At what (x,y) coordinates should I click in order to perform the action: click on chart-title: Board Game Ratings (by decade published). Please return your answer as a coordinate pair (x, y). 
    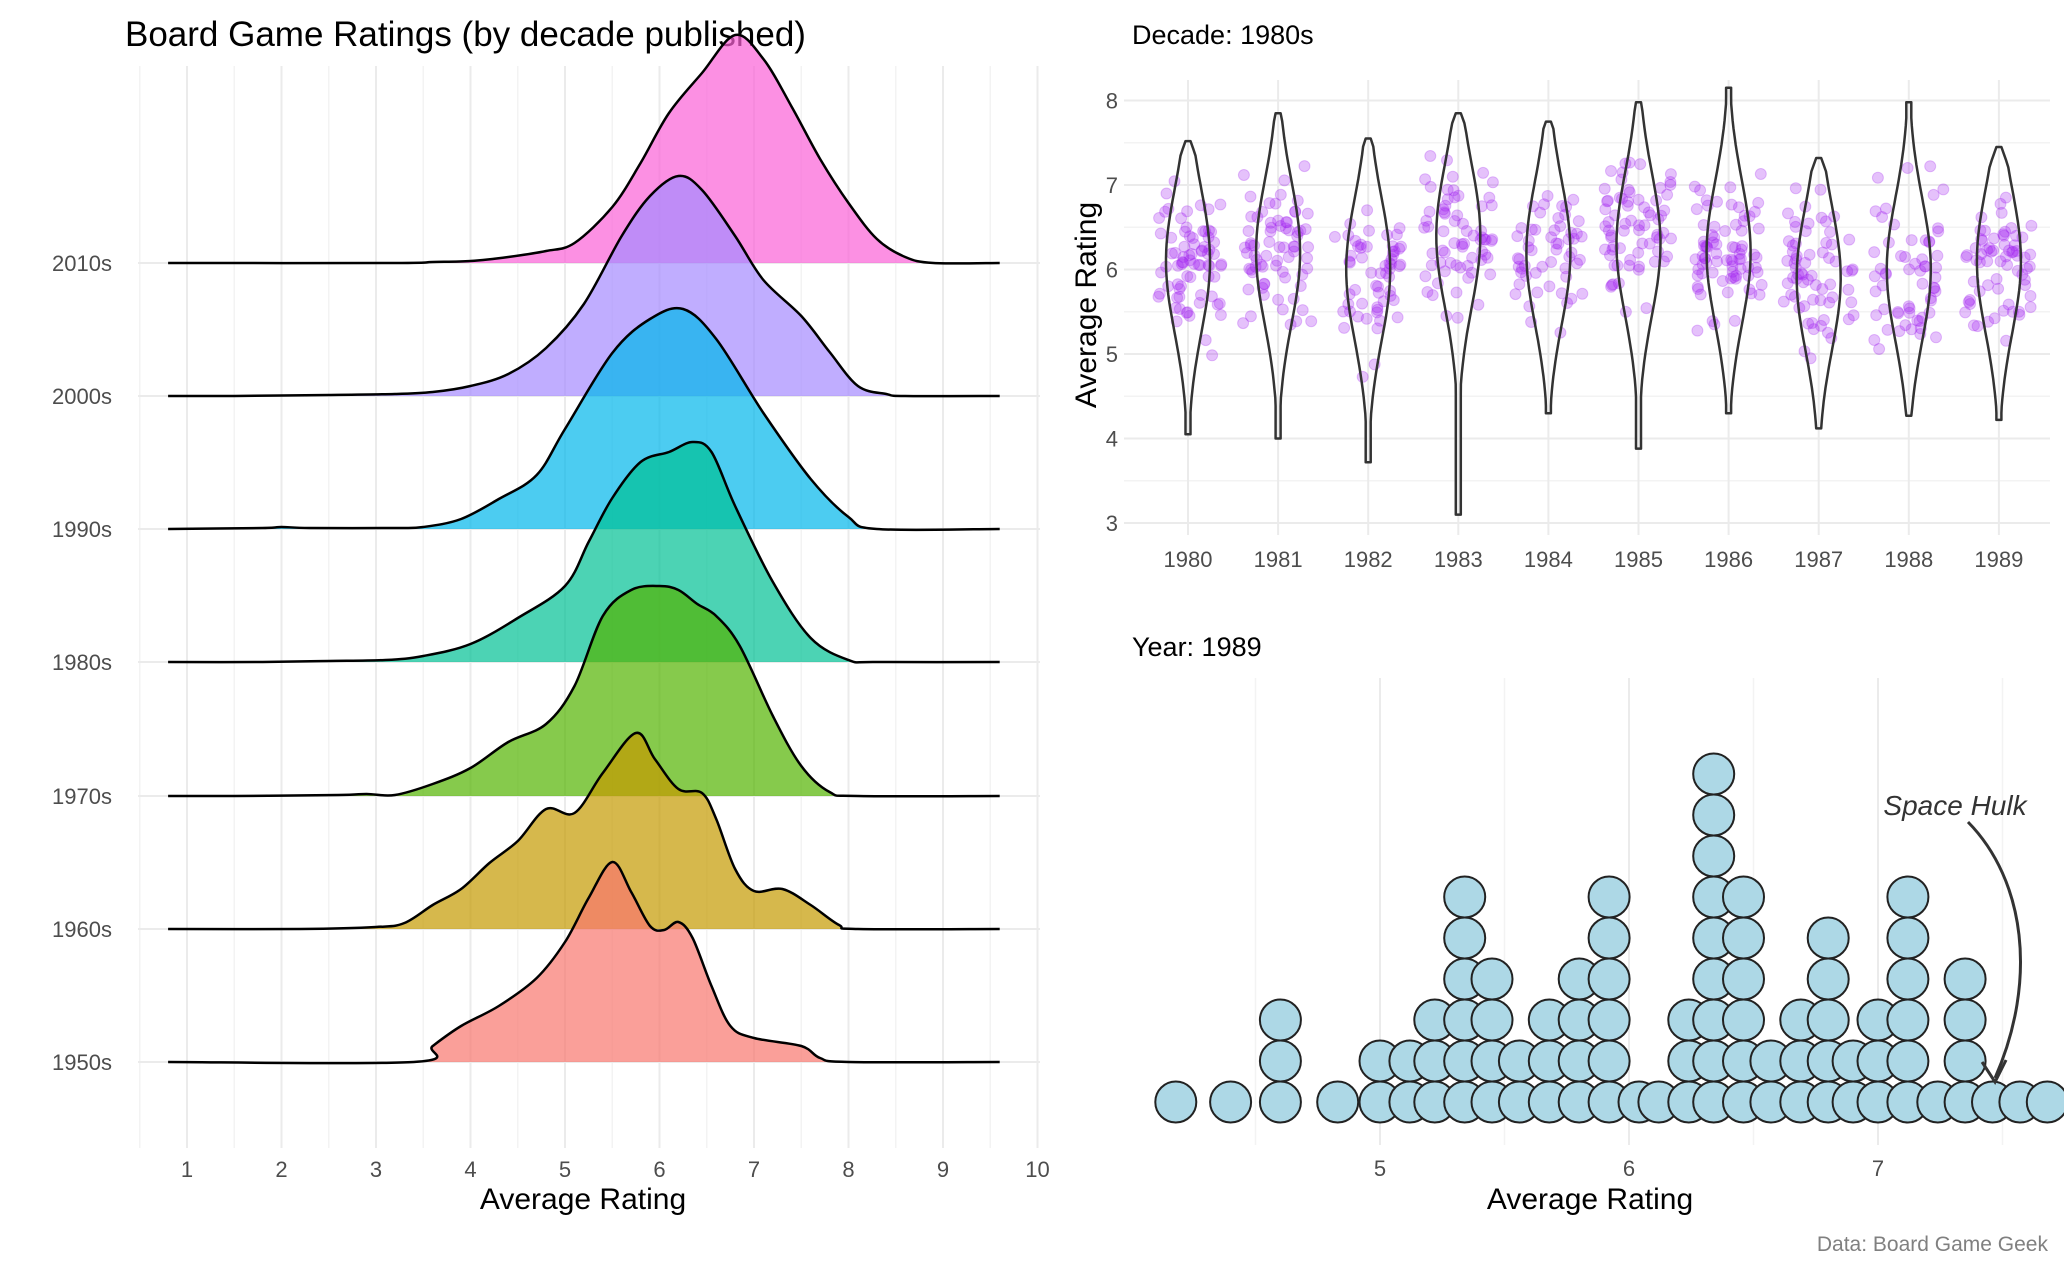
    Looking at the image, I should click on (465, 34).